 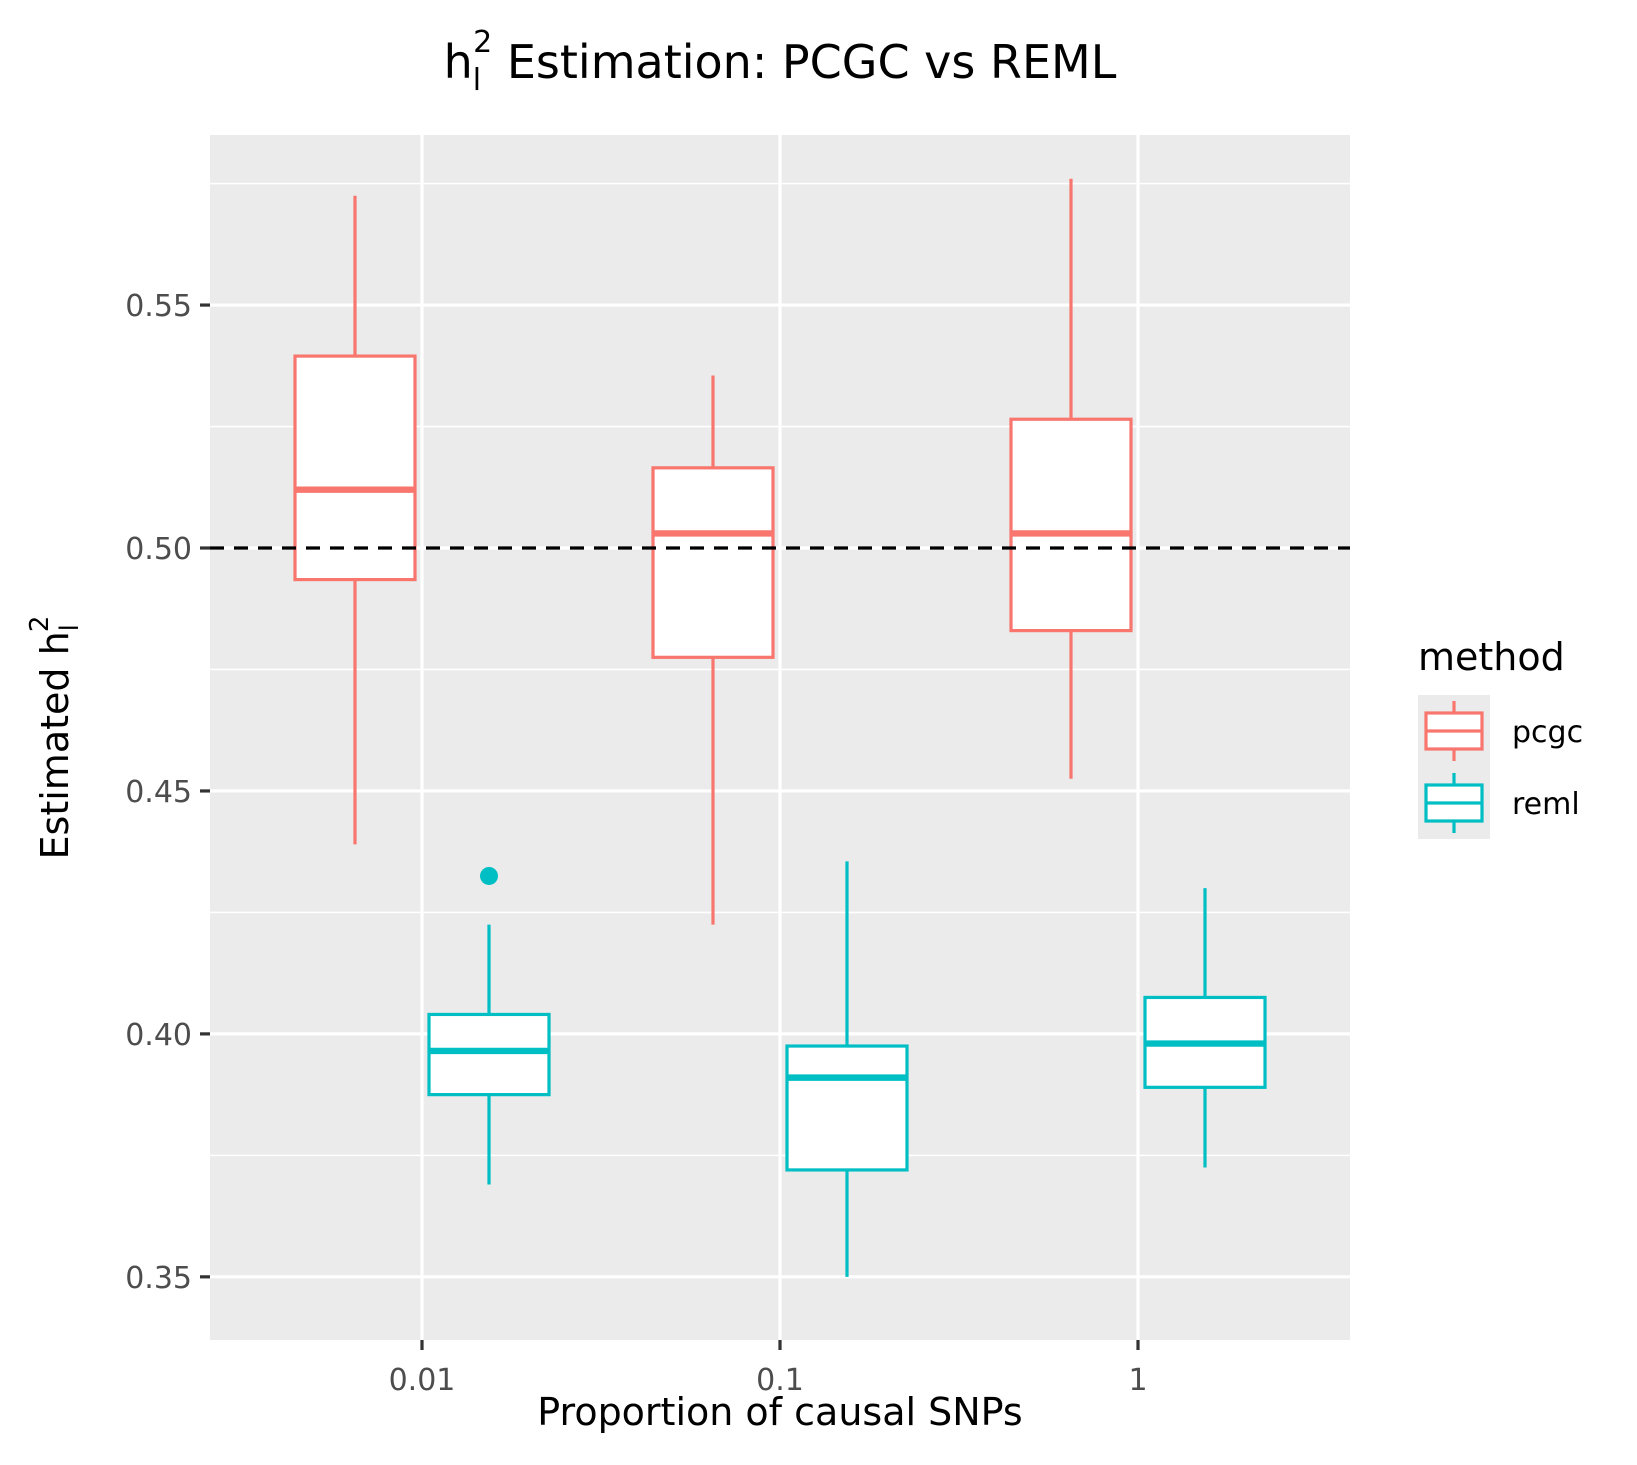 I want to click on legend-item-reml: reml, so click(x=1499, y=803).